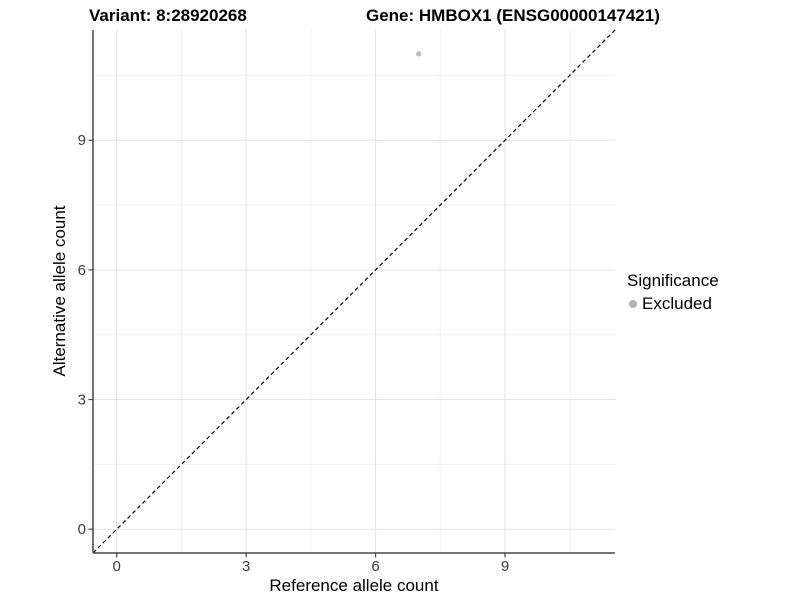  I want to click on legend-entry-excluded: Excluded, so click(673, 304).